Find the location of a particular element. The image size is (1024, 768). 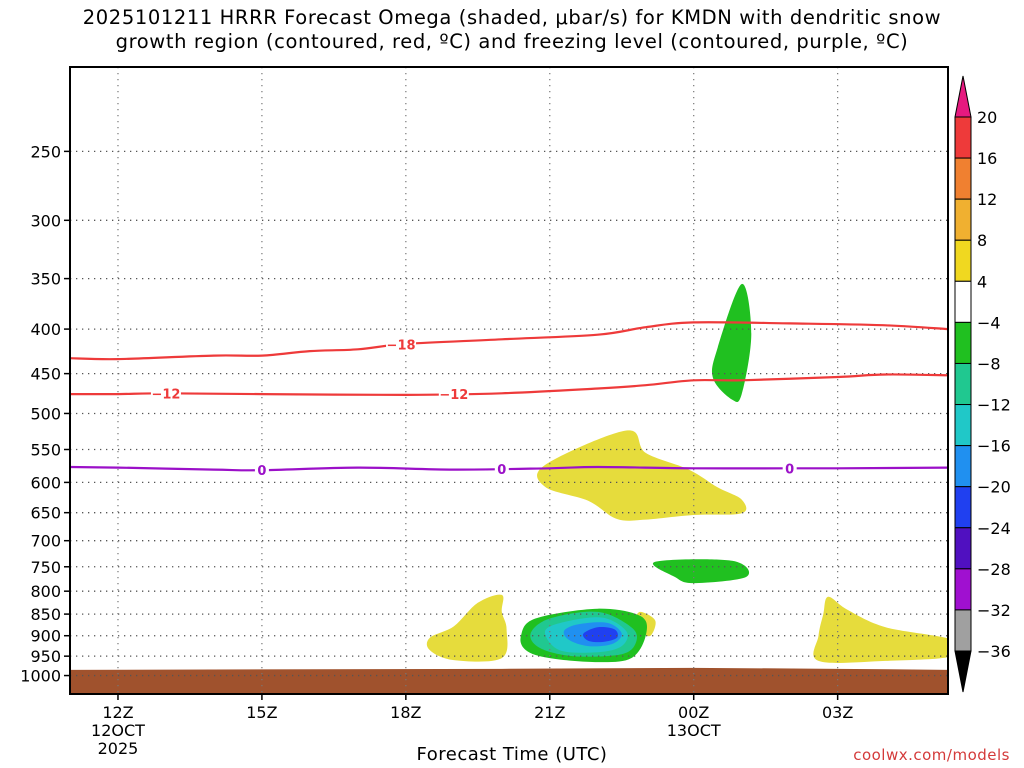

y-tick-label-250: 250 is located at coordinates (45, 151).